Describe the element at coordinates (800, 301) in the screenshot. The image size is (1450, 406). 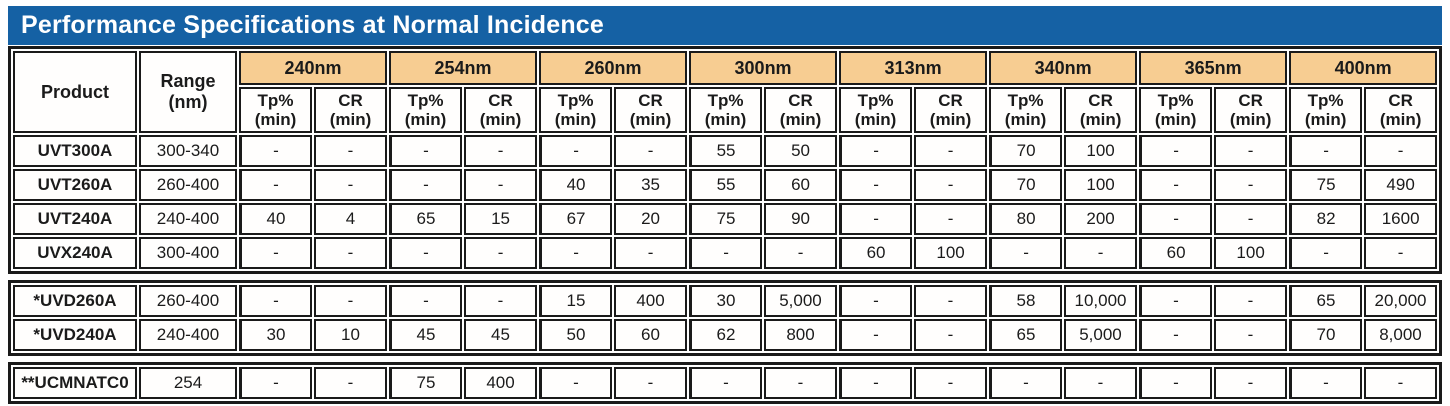
I see `value-cell: 5,000` at that location.